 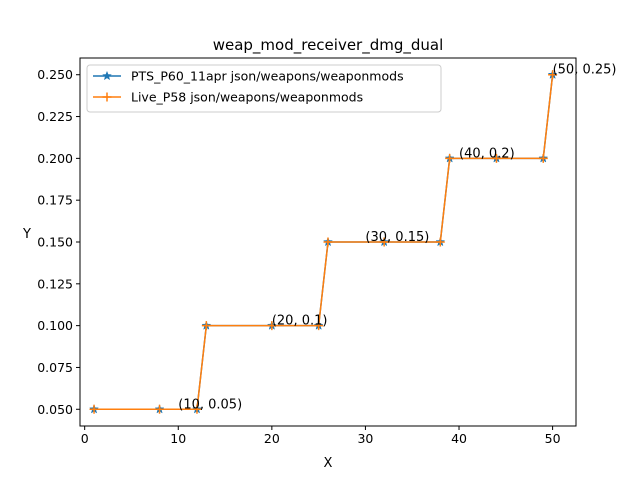 What do you see at coordinates (459, 438) in the screenshot?
I see `x-tick-label: 40` at bounding box center [459, 438].